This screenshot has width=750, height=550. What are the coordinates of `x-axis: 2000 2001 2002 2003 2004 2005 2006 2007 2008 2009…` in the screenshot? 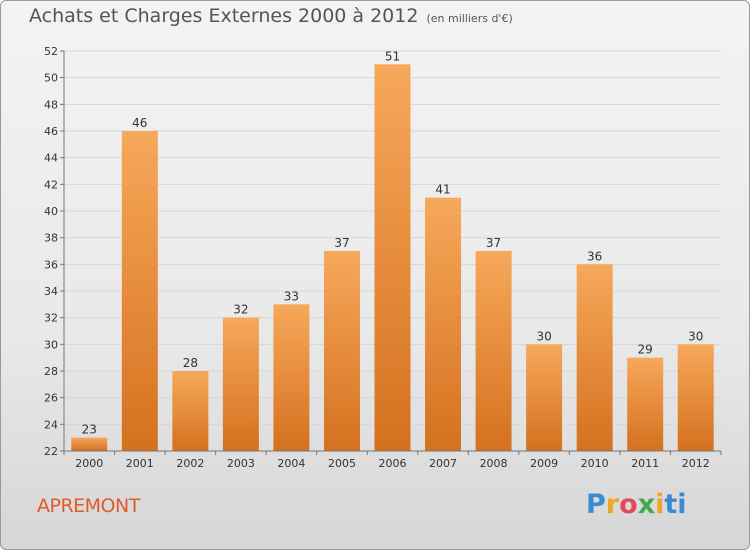 It's located at (392, 460).